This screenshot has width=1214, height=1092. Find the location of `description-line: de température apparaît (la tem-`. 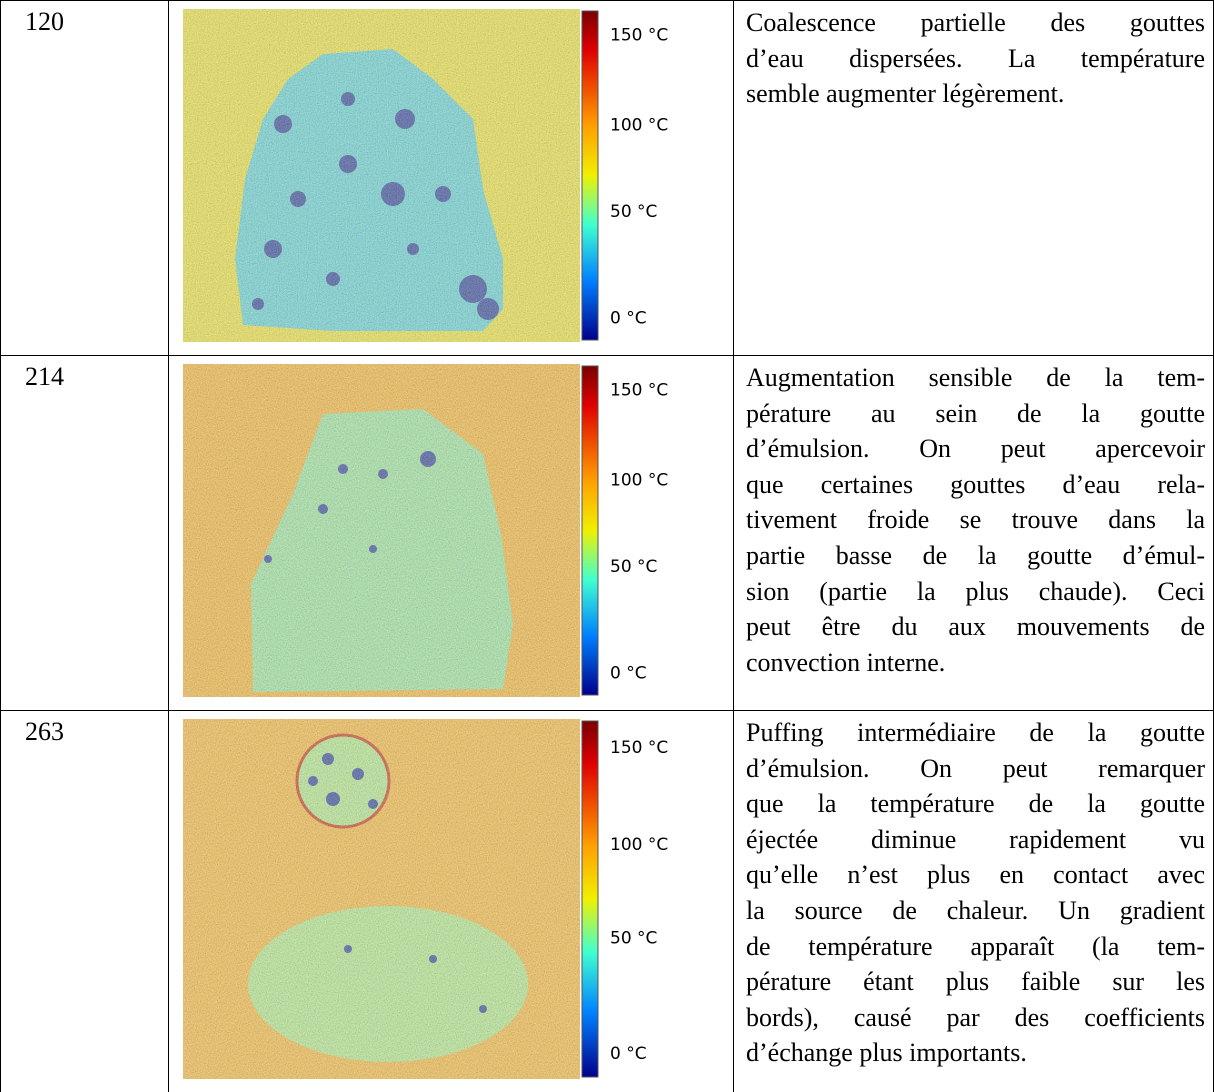

description-line: de température apparaît (la tem- is located at coordinates (975, 946).